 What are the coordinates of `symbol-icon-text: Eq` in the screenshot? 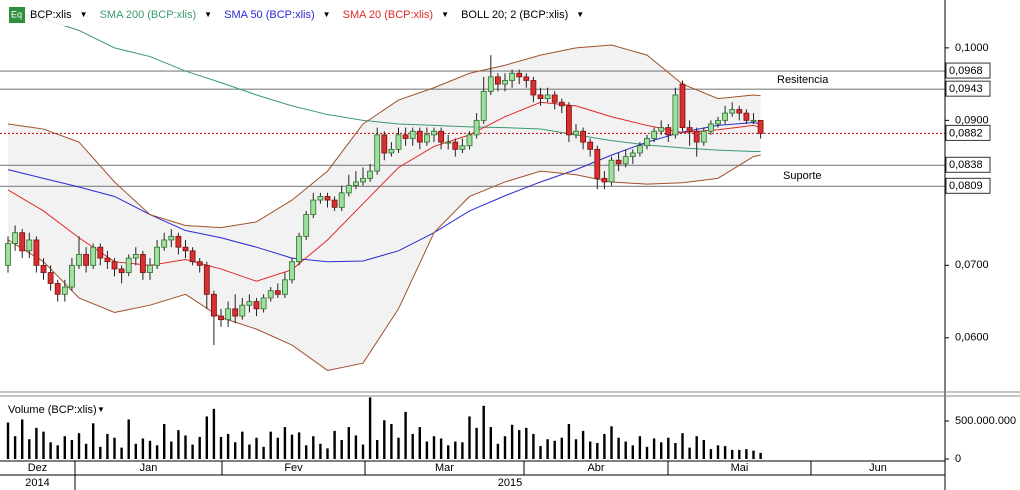 It's located at (16, 14).